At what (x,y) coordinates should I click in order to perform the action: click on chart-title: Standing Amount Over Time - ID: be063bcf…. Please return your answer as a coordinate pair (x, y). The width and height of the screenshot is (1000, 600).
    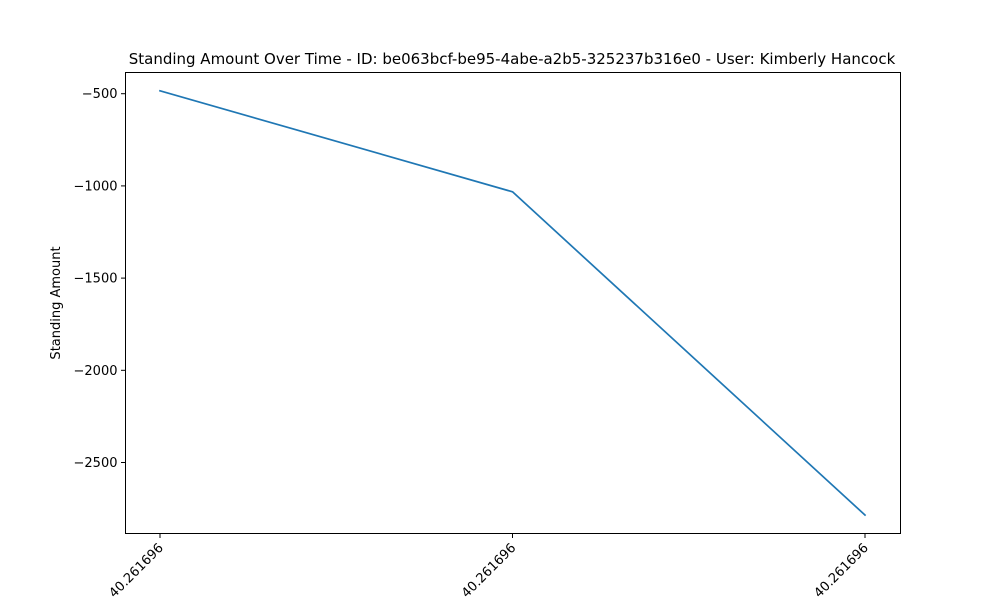
    Looking at the image, I should click on (512, 59).